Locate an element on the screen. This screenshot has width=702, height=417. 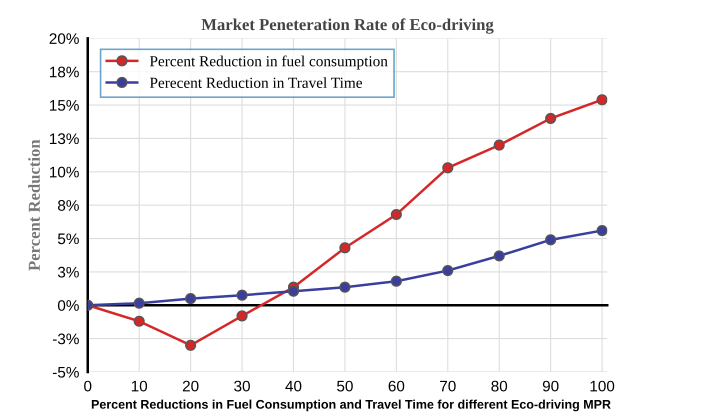
y-tick-label: 18% is located at coordinates (64, 72).